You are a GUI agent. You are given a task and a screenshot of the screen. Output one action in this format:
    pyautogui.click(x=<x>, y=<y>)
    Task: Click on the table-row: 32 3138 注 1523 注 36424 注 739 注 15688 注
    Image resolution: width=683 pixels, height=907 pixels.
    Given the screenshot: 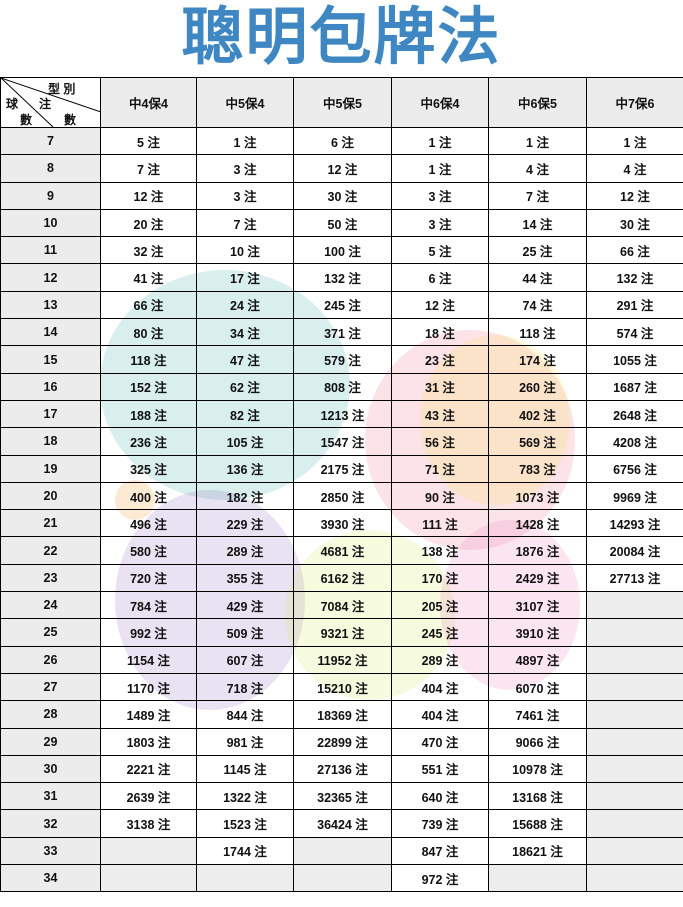 What is the action you would take?
    pyautogui.click(x=341, y=823)
    